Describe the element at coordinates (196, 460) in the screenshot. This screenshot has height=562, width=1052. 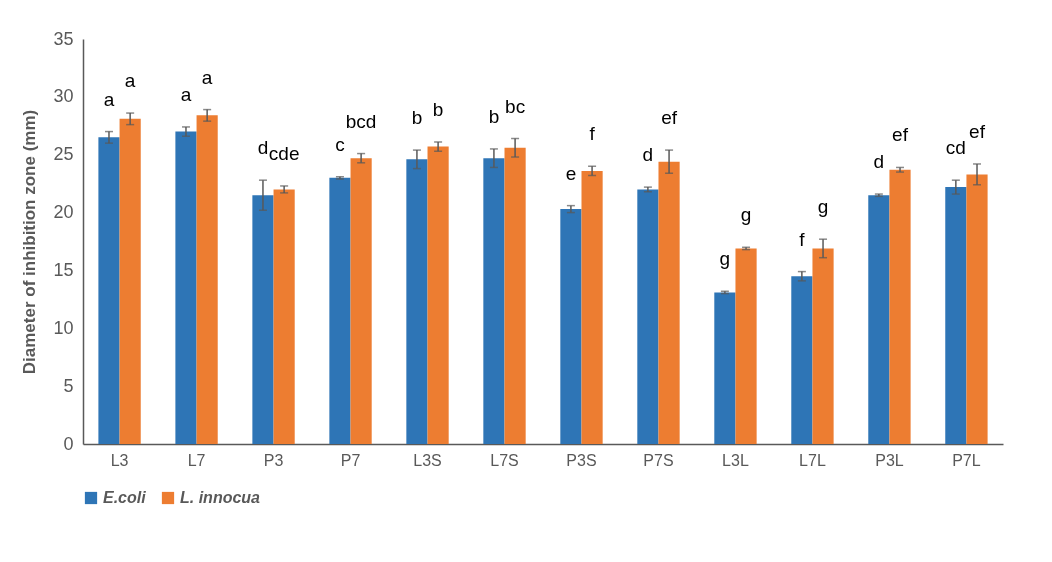
I see `x-tick-label: L7` at that location.